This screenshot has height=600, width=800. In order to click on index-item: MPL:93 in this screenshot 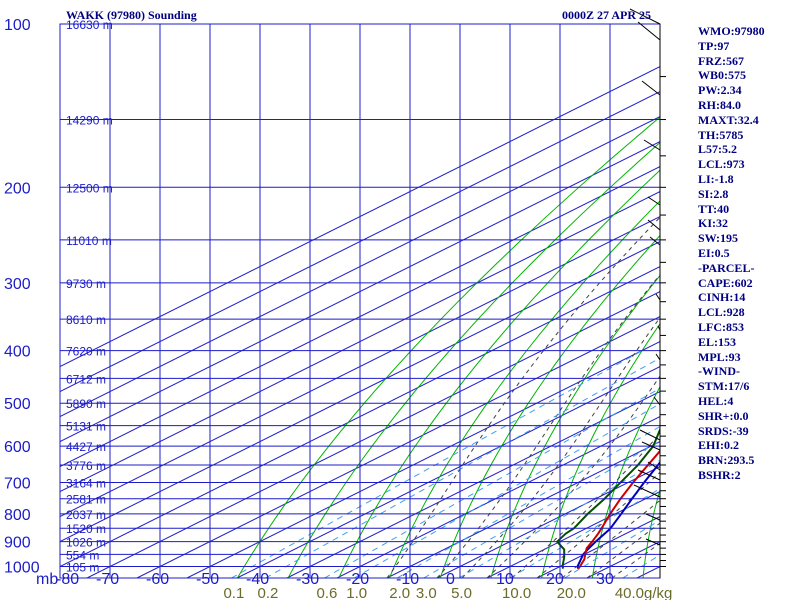, I will do `click(719, 356)`.